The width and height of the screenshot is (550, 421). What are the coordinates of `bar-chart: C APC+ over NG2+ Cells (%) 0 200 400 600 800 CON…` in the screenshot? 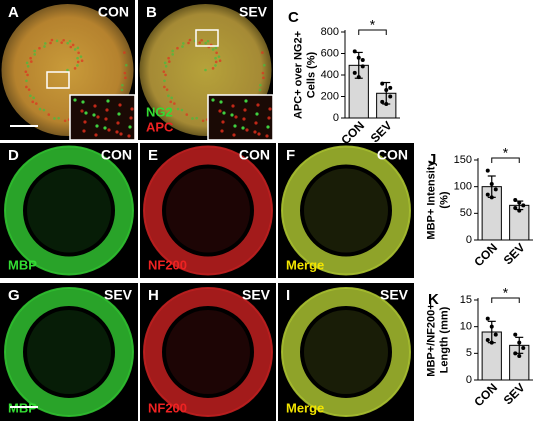 It's located at (344, 78).